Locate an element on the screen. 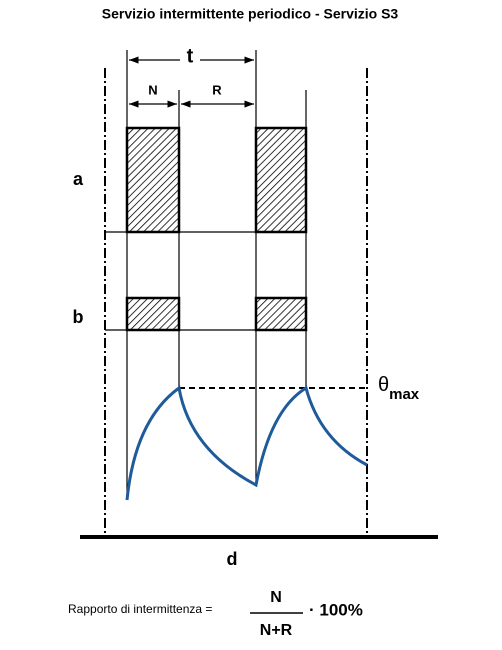 The height and width of the screenshot is (650, 502). n-label: N is located at coordinates (152, 89).